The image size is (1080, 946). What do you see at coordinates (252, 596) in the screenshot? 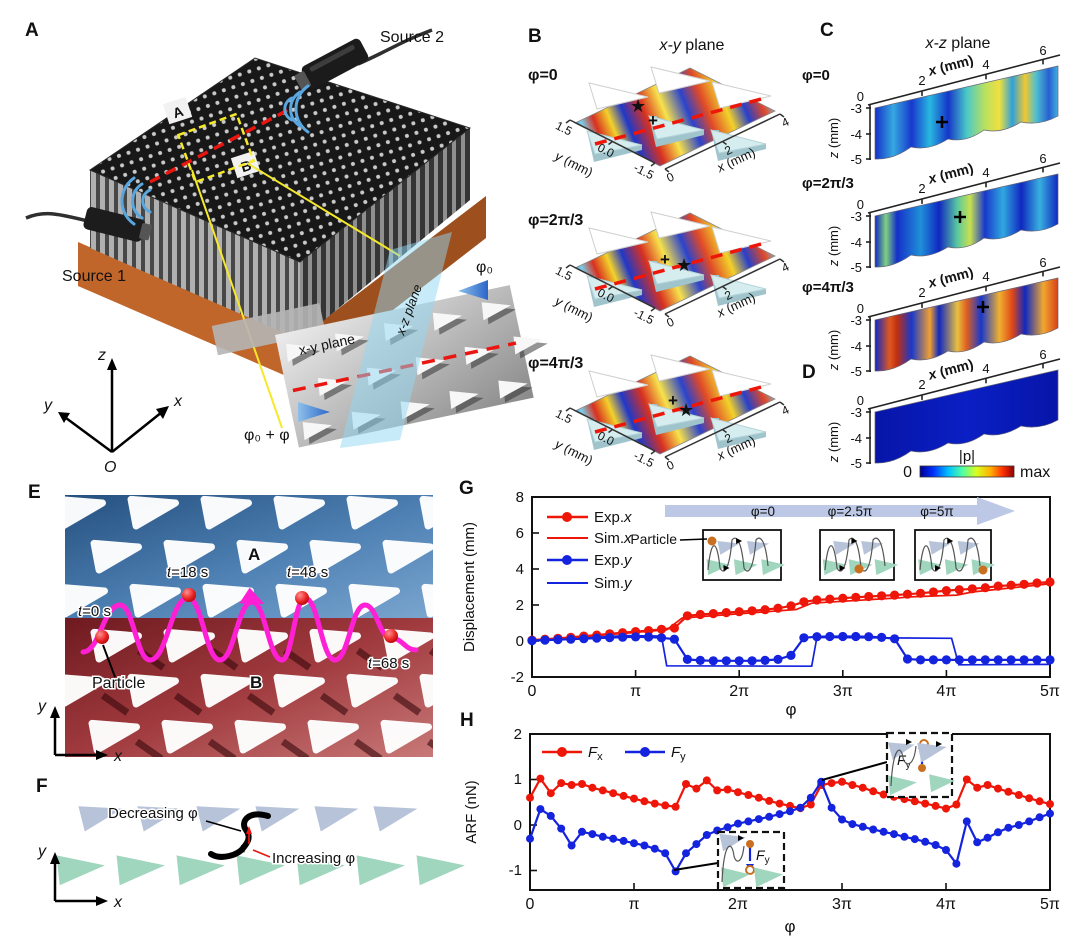
I see `trajectory-arrowhead` at bounding box center [252, 596].